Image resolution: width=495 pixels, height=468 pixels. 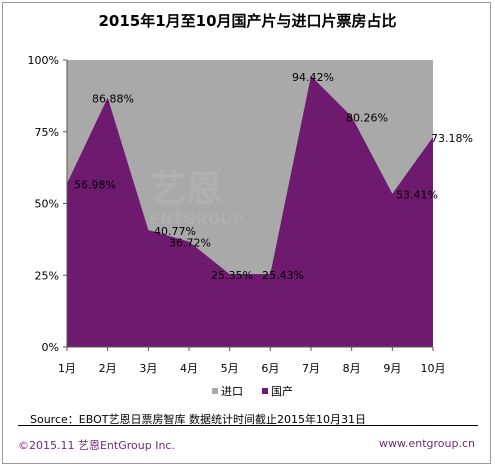 What do you see at coordinates (47, 275) in the screenshot?
I see `y-tick-label: 25%` at bounding box center [47, 275].